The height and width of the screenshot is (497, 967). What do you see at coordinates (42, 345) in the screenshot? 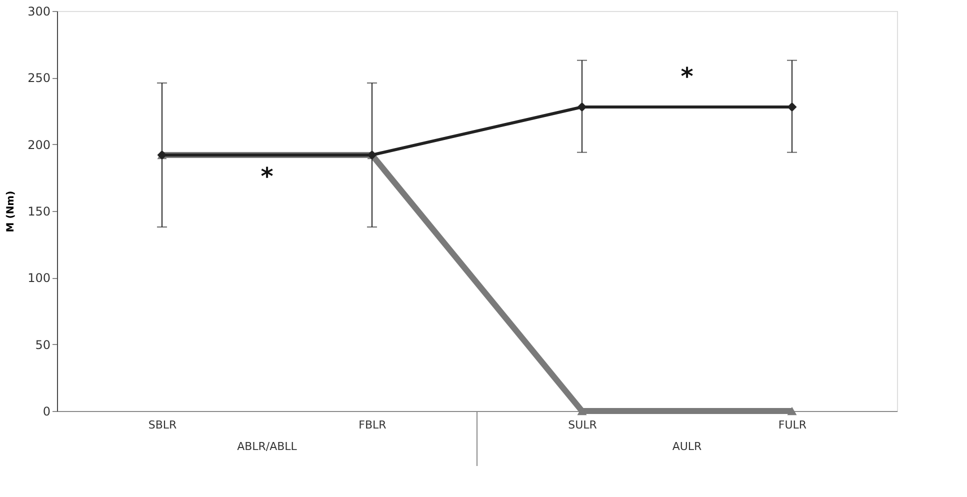
I see `y-tick-label: 50` at bounding box center [42, 345].